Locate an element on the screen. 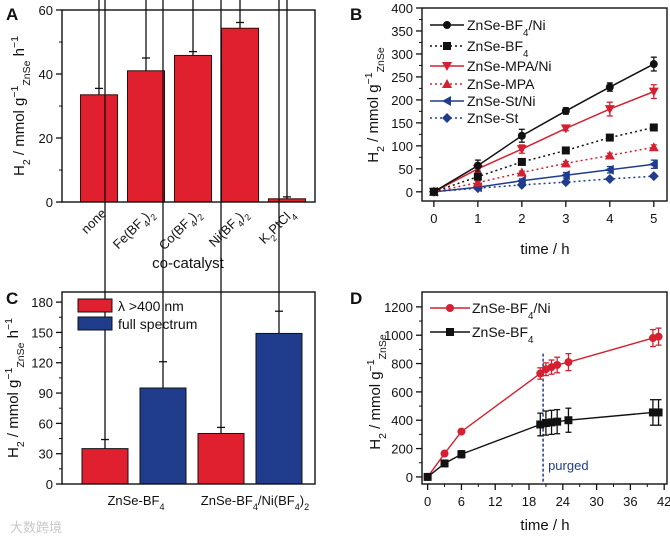  legend-label: ZnSe-St is located at coordinates (492, 118).